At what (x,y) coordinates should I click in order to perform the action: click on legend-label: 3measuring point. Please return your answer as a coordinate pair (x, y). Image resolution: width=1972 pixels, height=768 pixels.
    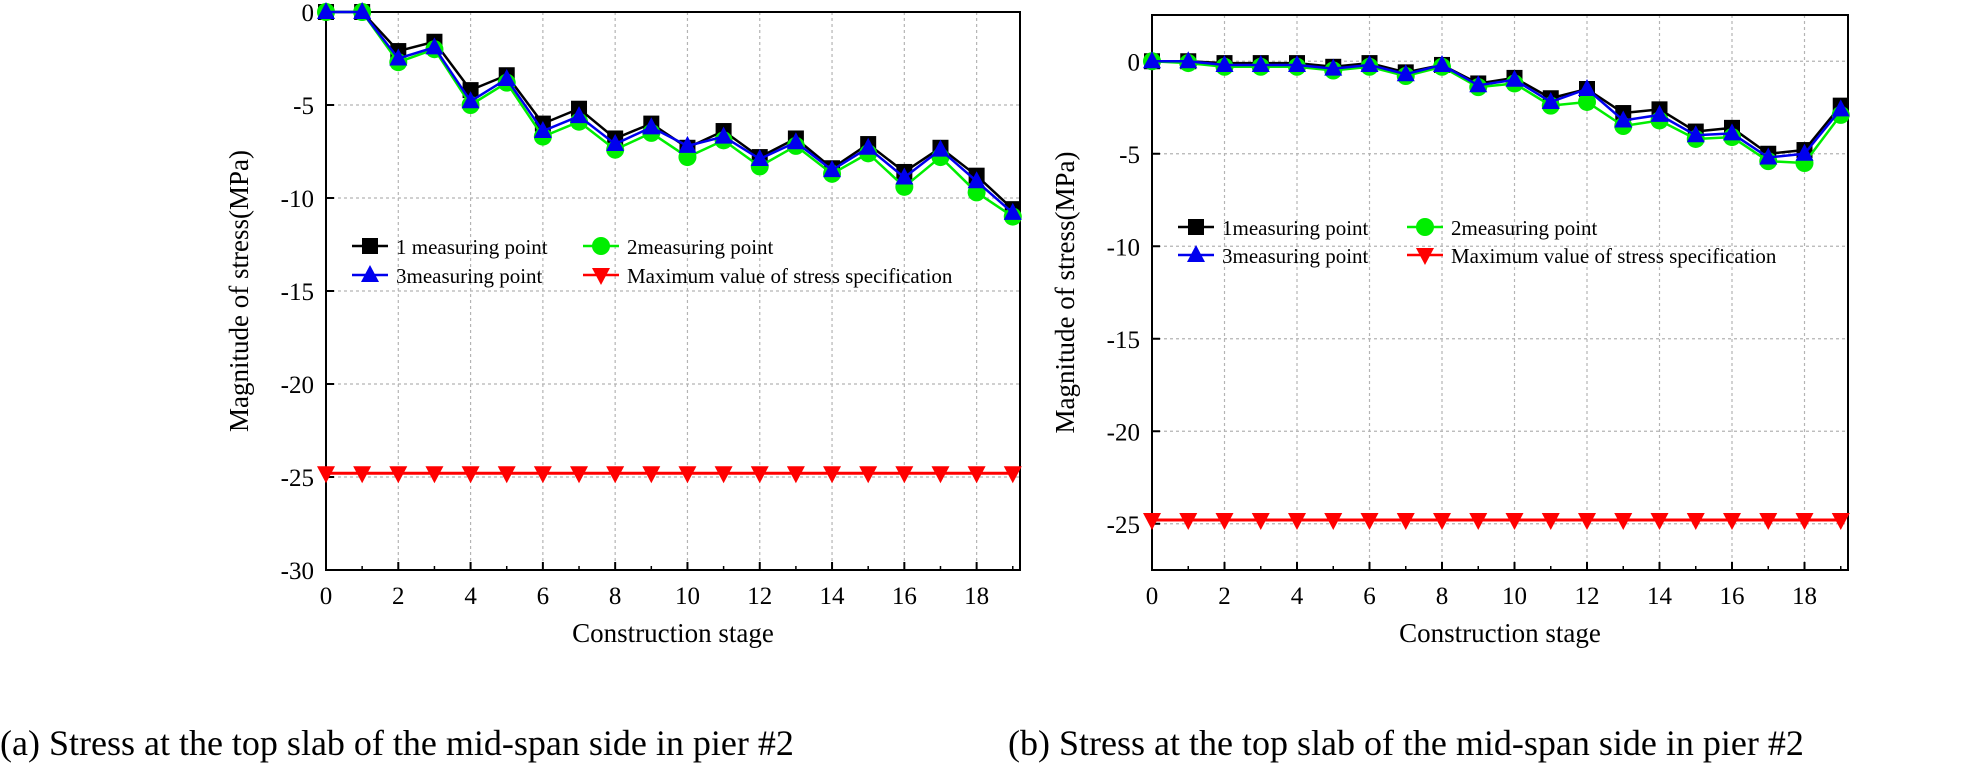
    Looking at the image, I should click on (469, 276).